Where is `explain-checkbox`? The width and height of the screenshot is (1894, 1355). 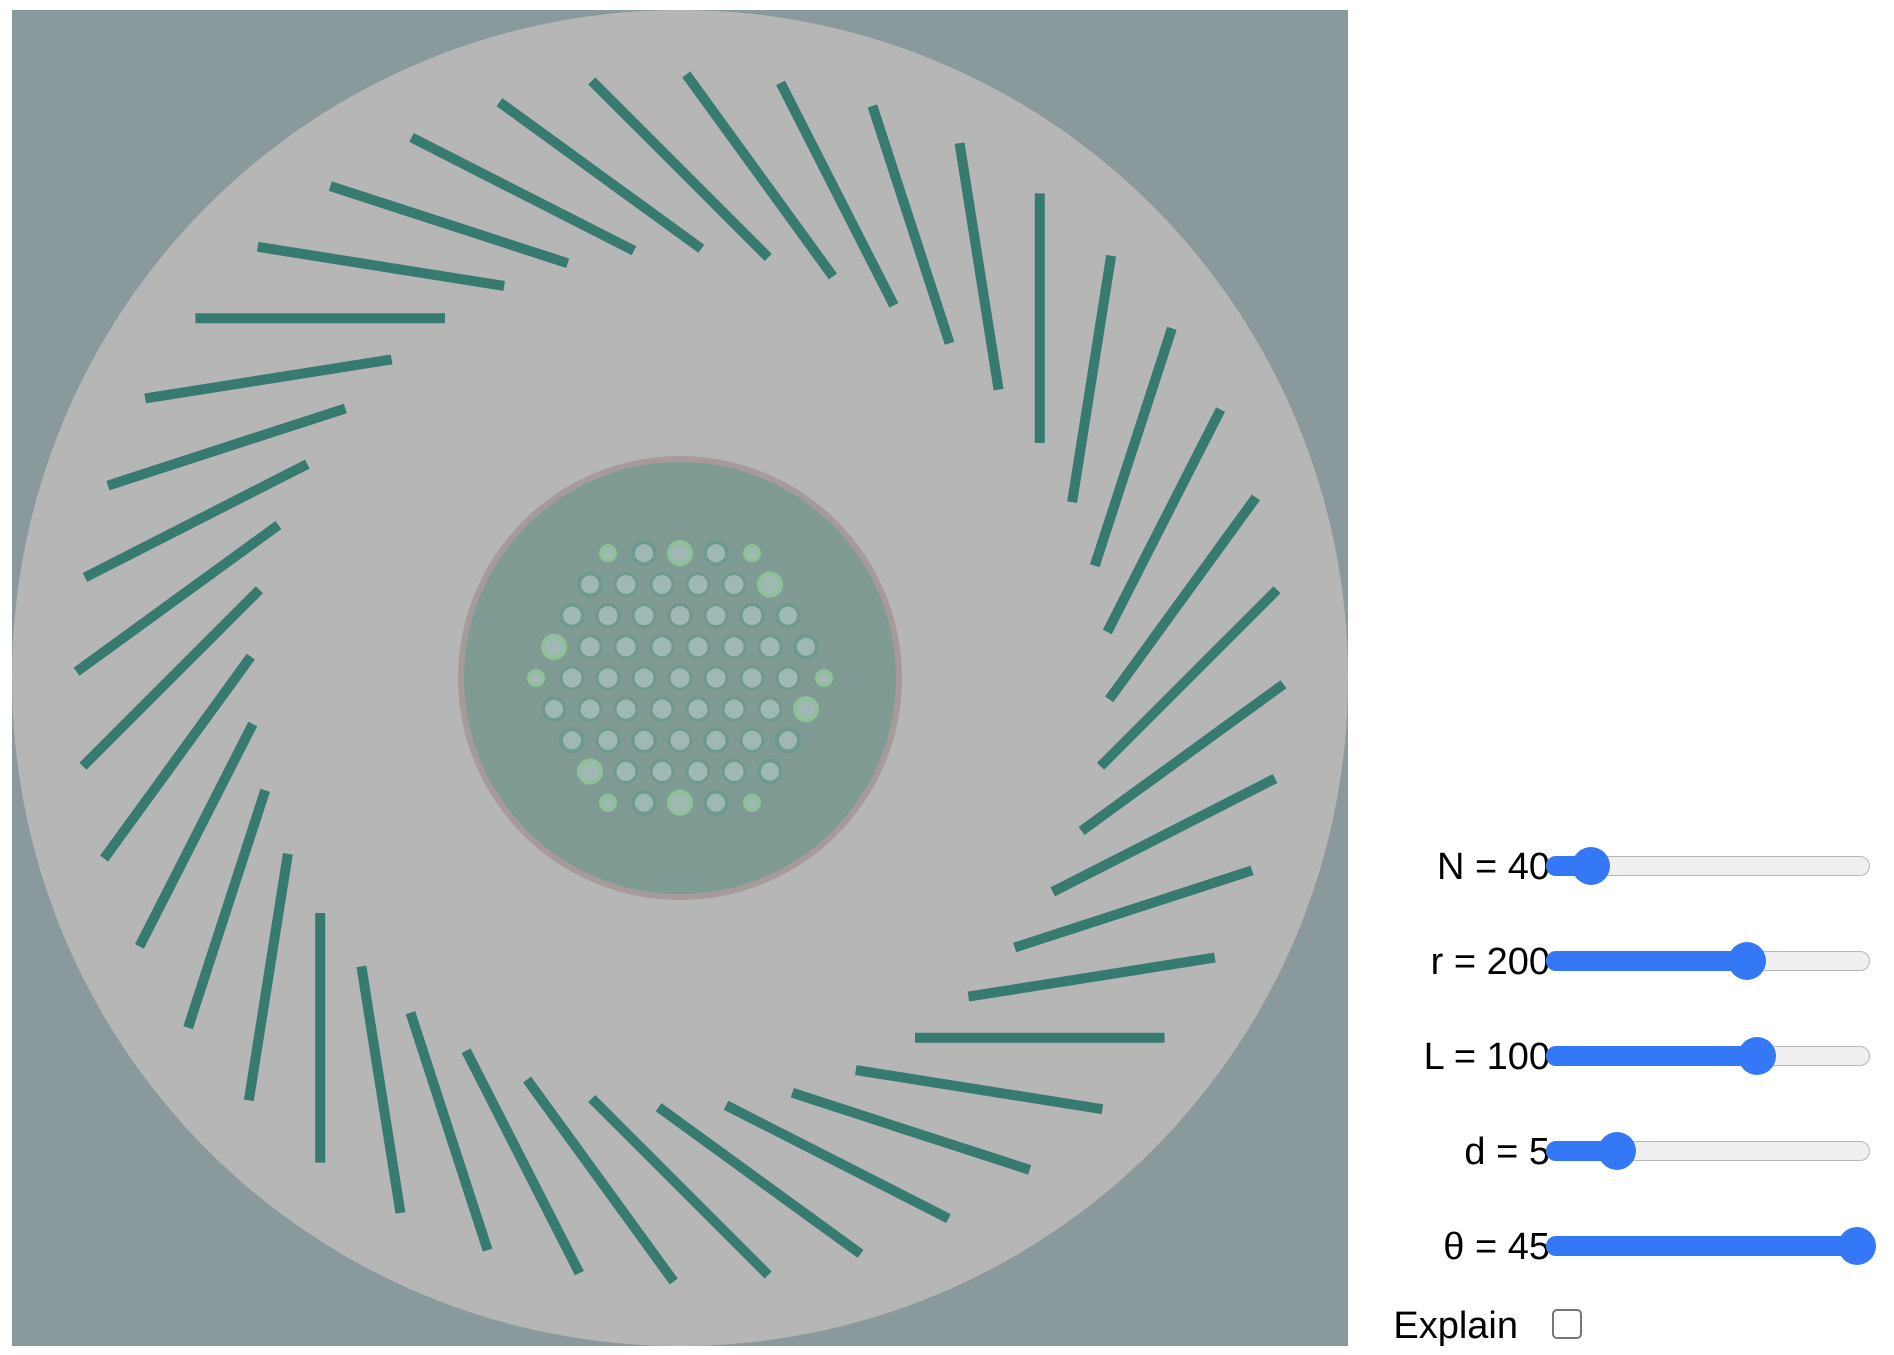
explain-checkbox is located at coordinates (1567, 1324).